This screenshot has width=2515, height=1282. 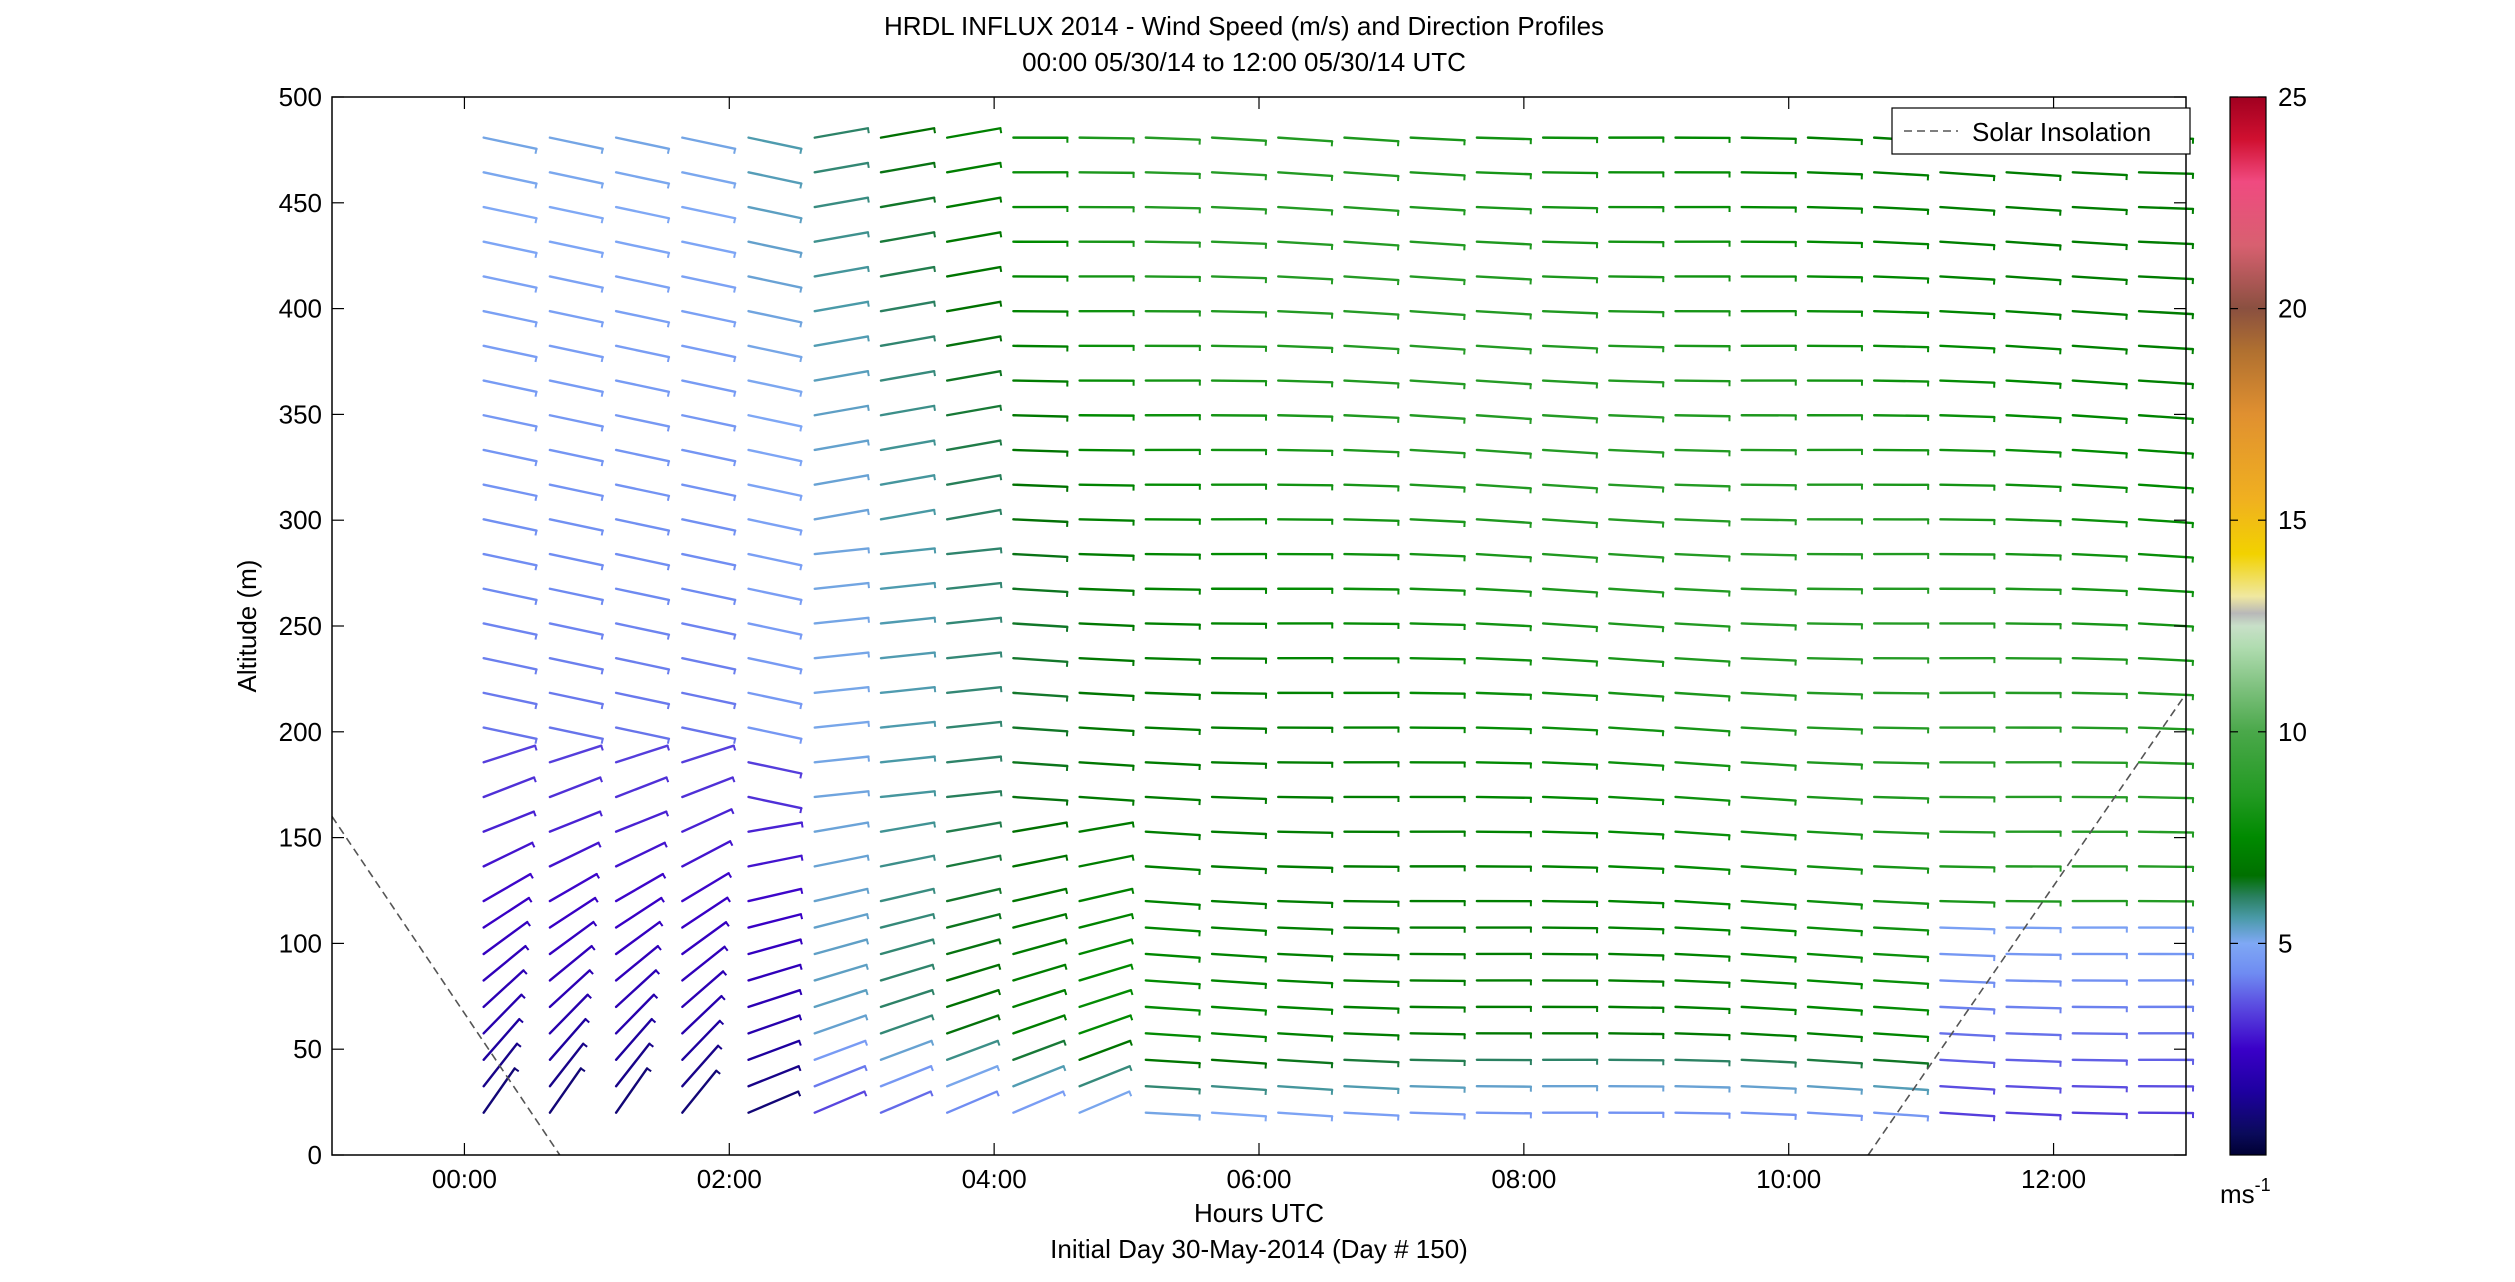 What do you see at coordinates (2053, 1179) in the screenshot?
I see `x-tick-label: 12:00` at bounding box center [2053, 1179].